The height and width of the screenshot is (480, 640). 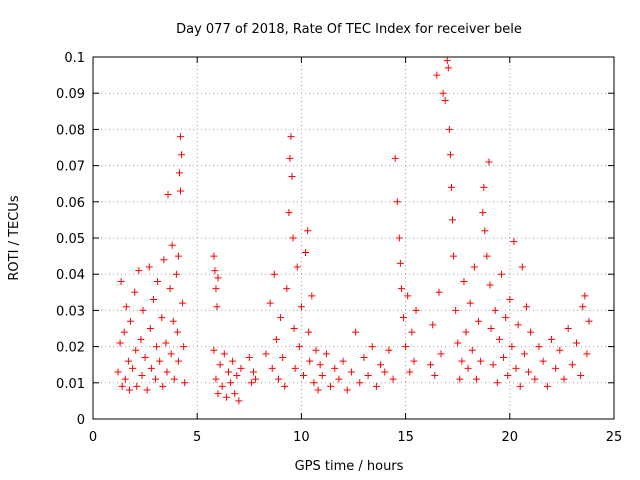 What do you see at coordinates (70, 239) in the screenshot?
I see `y-tick-label: 0.05` at bounding box center [70, 239].